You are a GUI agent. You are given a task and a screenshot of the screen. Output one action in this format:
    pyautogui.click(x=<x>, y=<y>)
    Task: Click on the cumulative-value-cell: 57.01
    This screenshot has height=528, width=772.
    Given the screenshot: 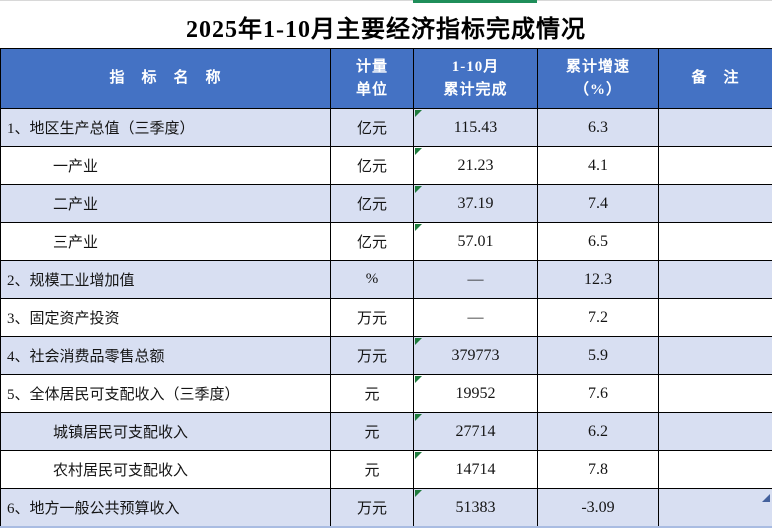 What is the action you would take?
    pyautogui.click(x=476, y=242)
    